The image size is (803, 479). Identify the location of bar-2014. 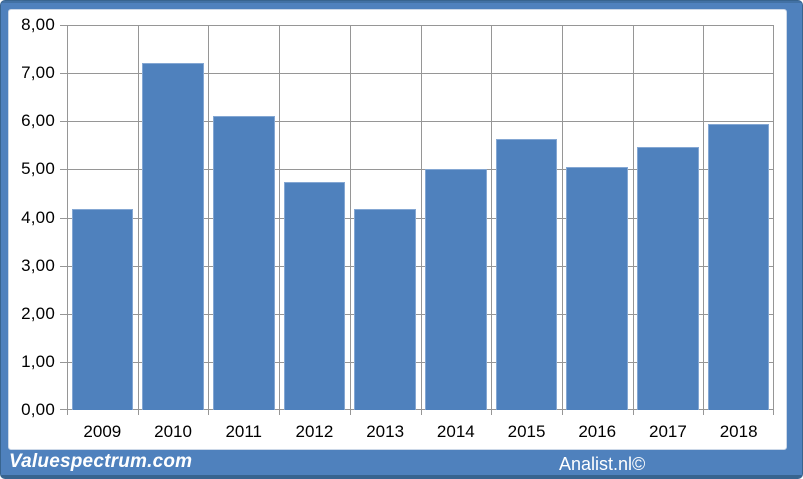
(456, 289).